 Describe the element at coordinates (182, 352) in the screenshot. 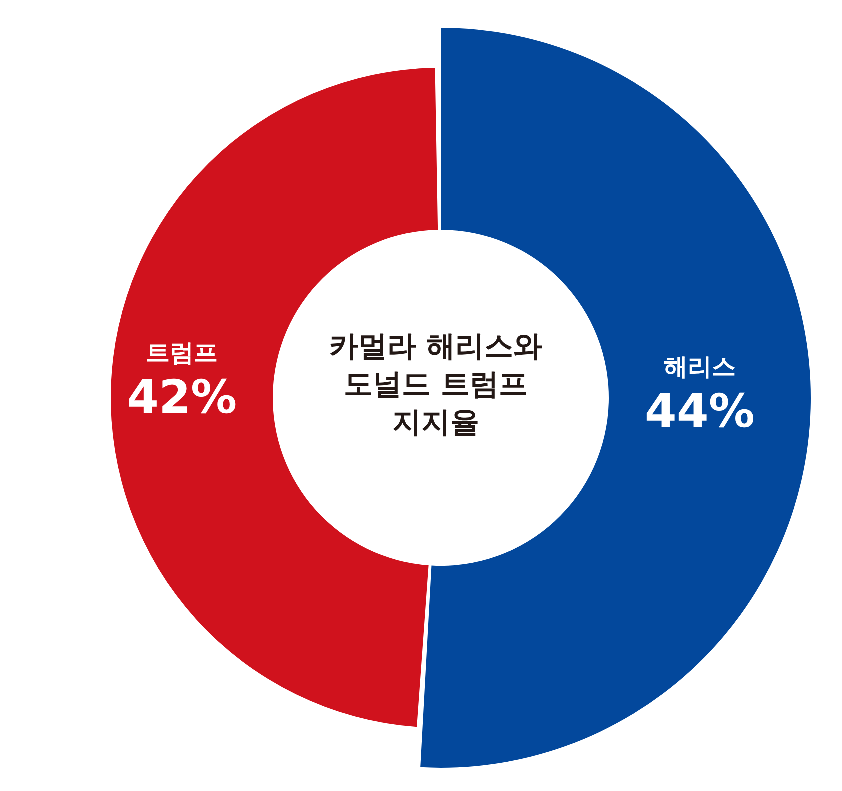

I see `slice-label: 트럼프` at that location.